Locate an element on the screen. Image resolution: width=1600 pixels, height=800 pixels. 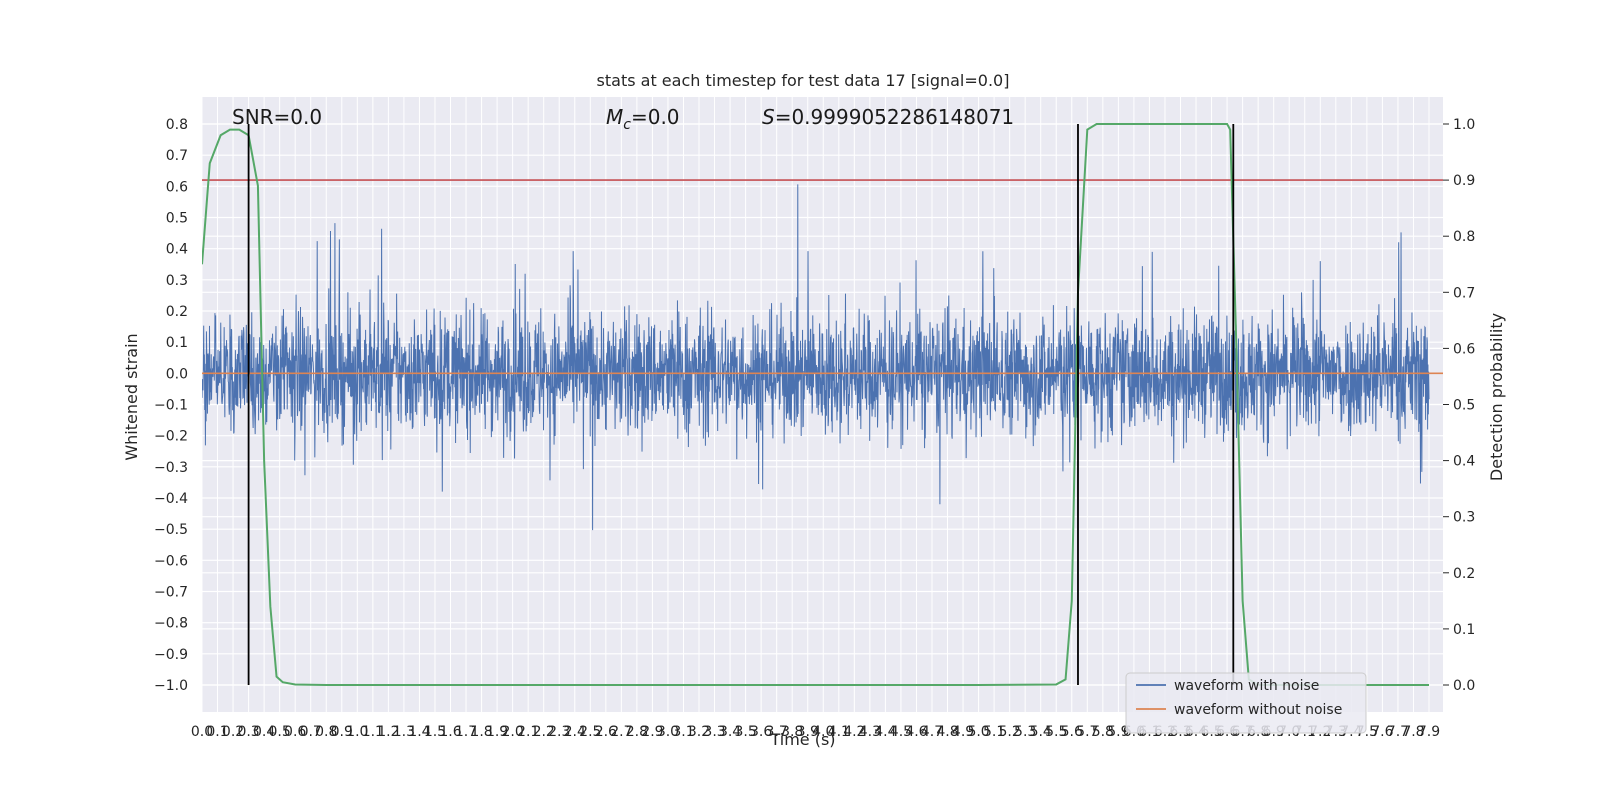
x-tick-label: 2.3 is located at coordinates (559, 732).